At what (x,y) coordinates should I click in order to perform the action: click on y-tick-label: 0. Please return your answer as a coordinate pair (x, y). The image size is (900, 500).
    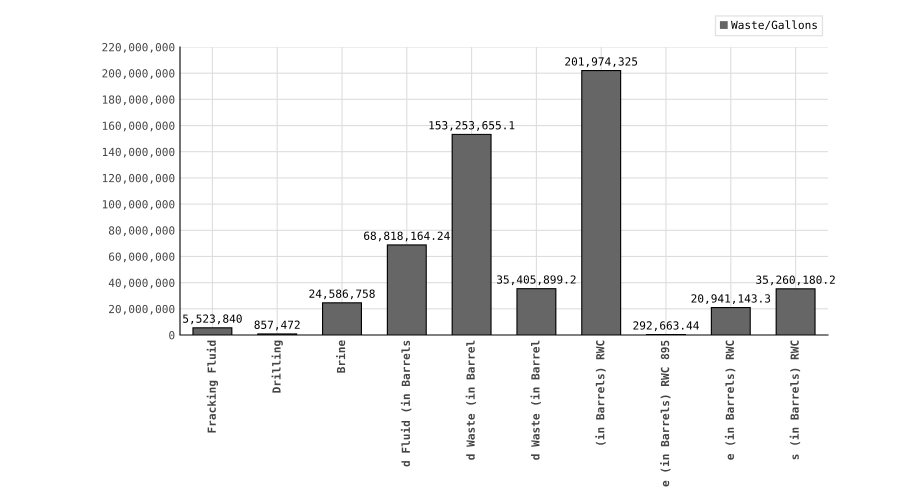
    Looking at the image, I should click on (171, 335).